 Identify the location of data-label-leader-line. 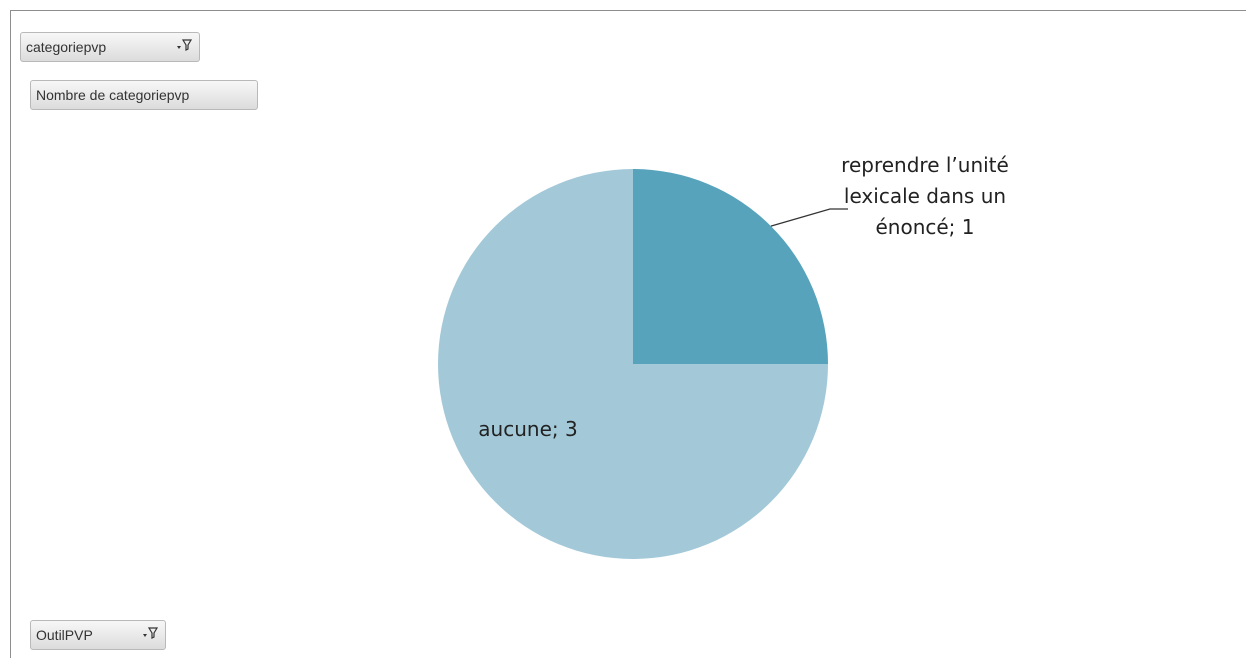
(809, 217).